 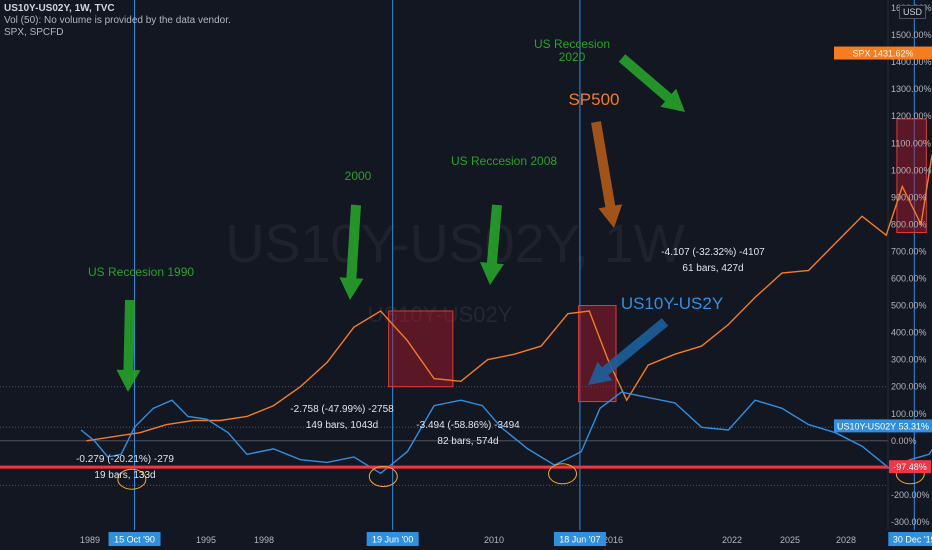 I want to click on series-line-us10y-us02y, so click(x=506, y=433).